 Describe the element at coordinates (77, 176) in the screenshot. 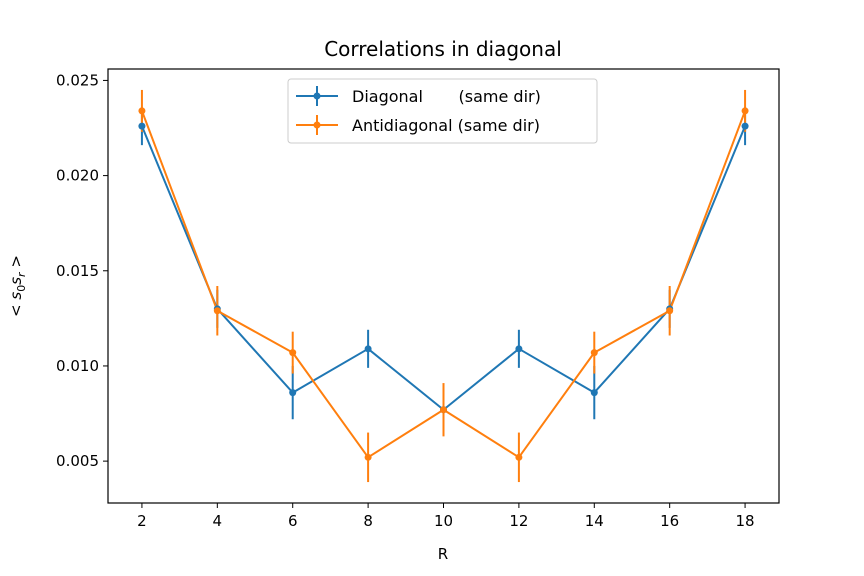

I see `y-tick-label: 0.020` at that location.